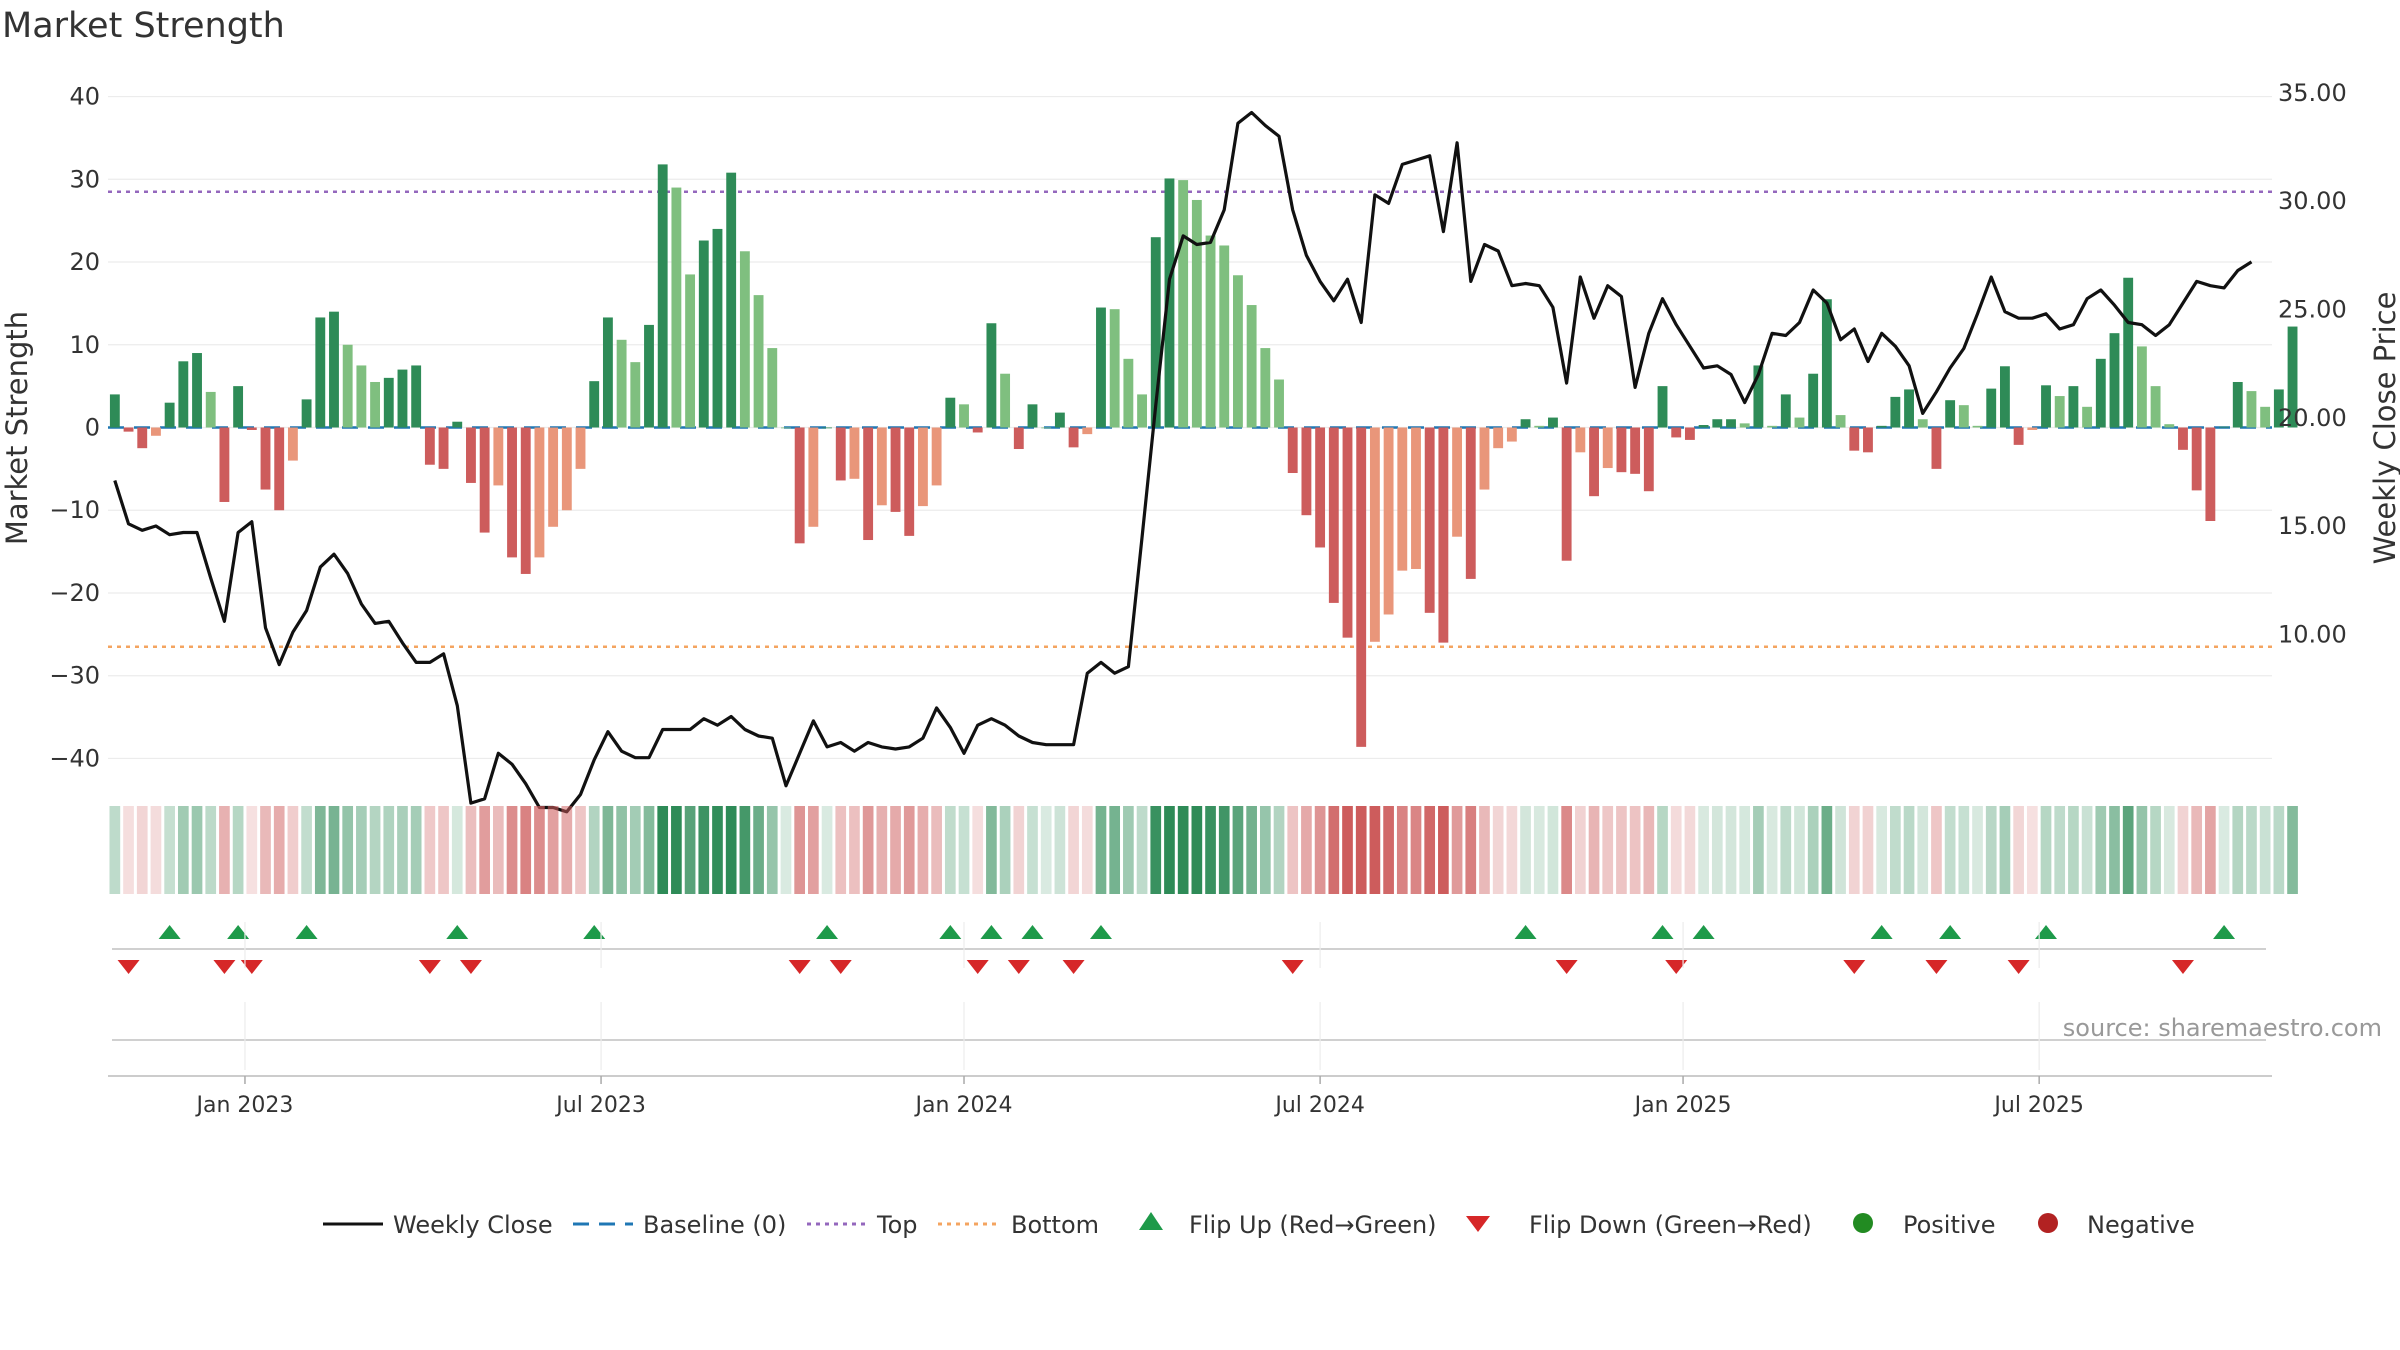  I want to click on y-tick-label: −40, so click(74, 758).